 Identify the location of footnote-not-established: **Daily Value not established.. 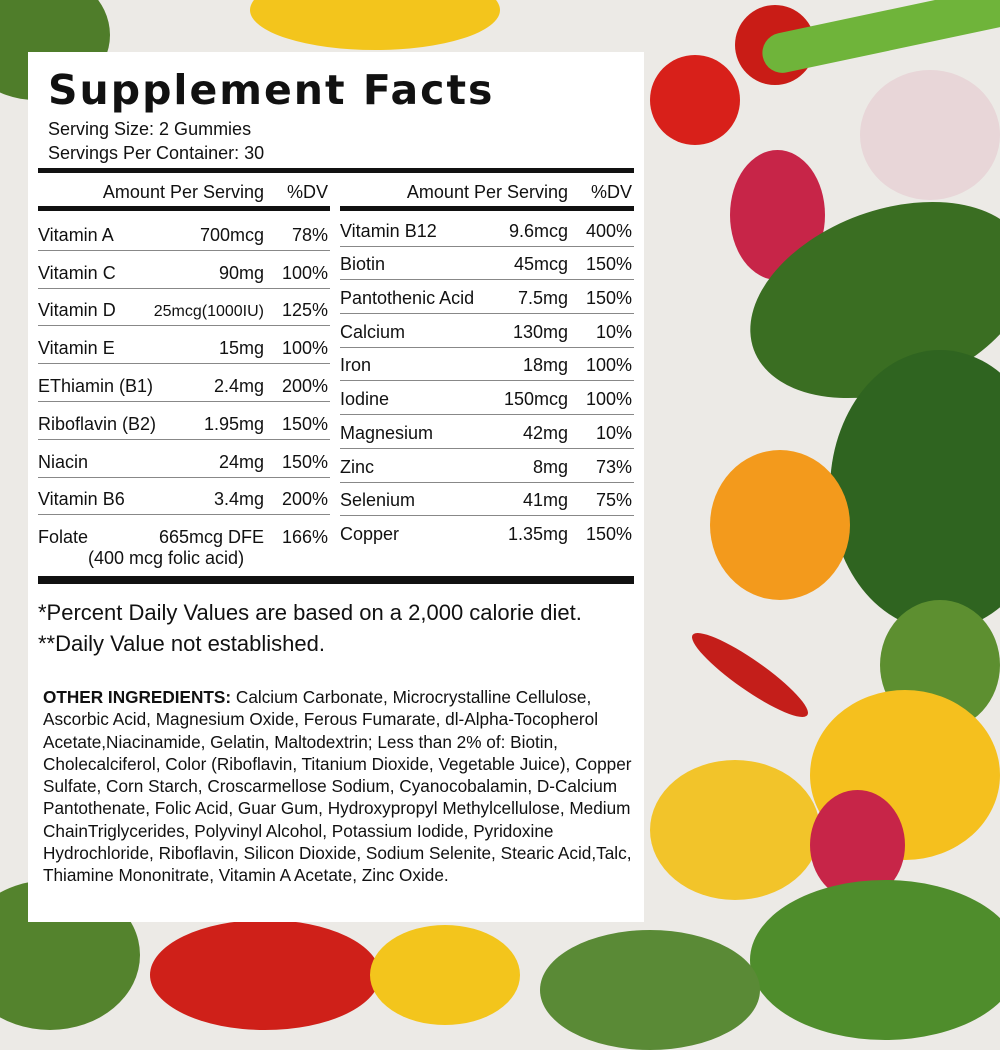
(181, 643).